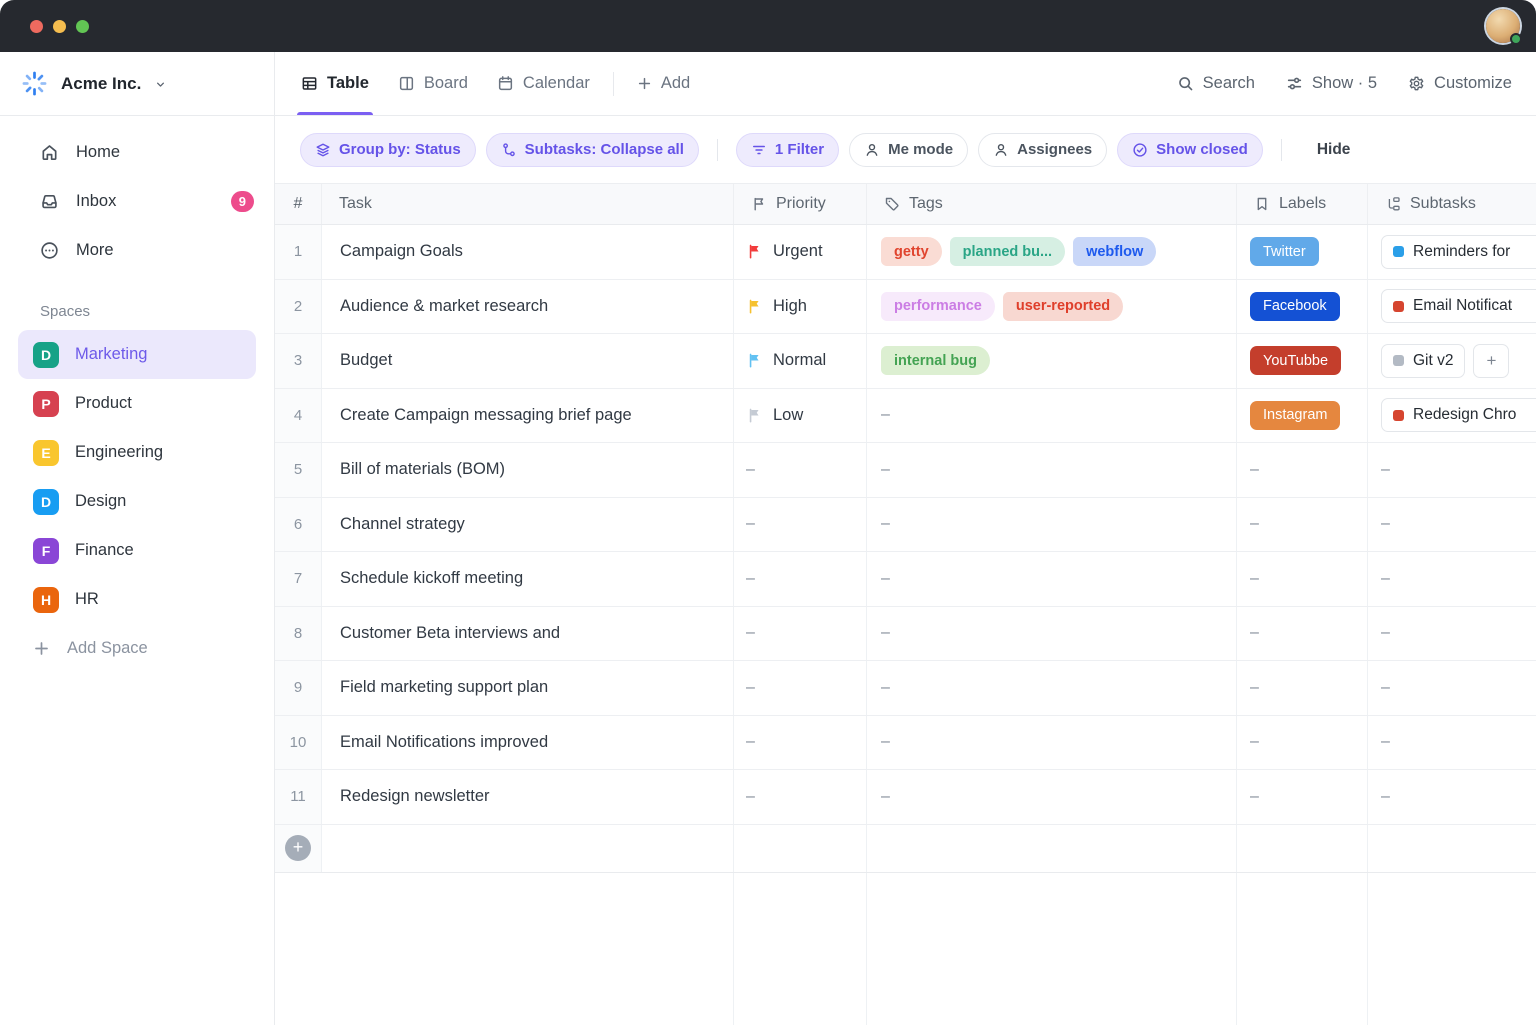 This screenshot has height=1025, width=1536. Describe the element at coordinates (543, 83) in the screenshot. I see `tab-calendar: Calendar` at that location.